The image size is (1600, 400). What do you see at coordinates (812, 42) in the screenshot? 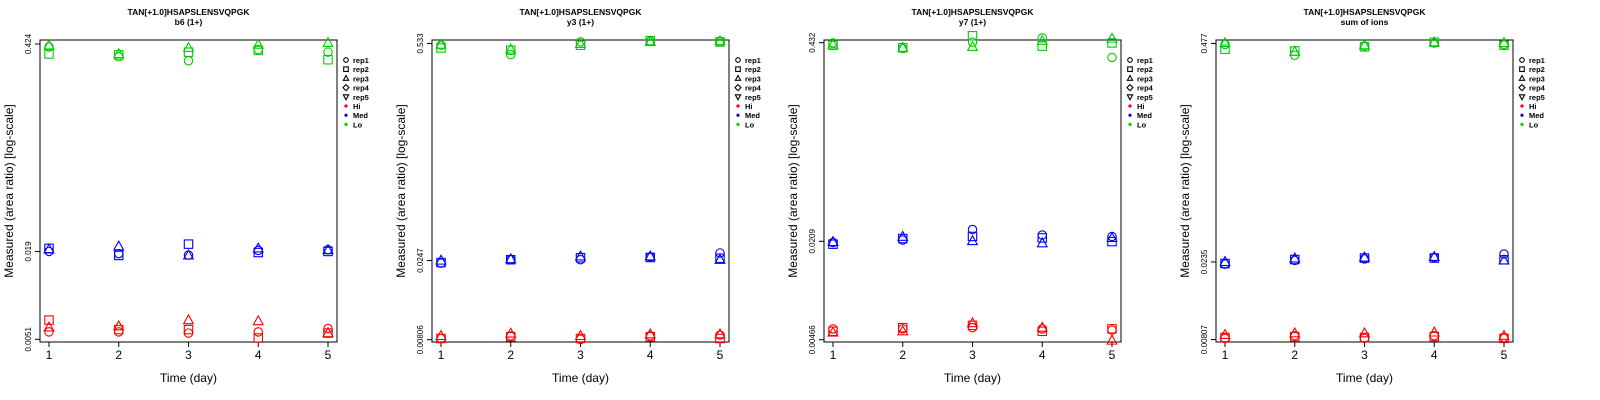
I see `y-tick-label: 0.432` at bounding box center [812, 42].